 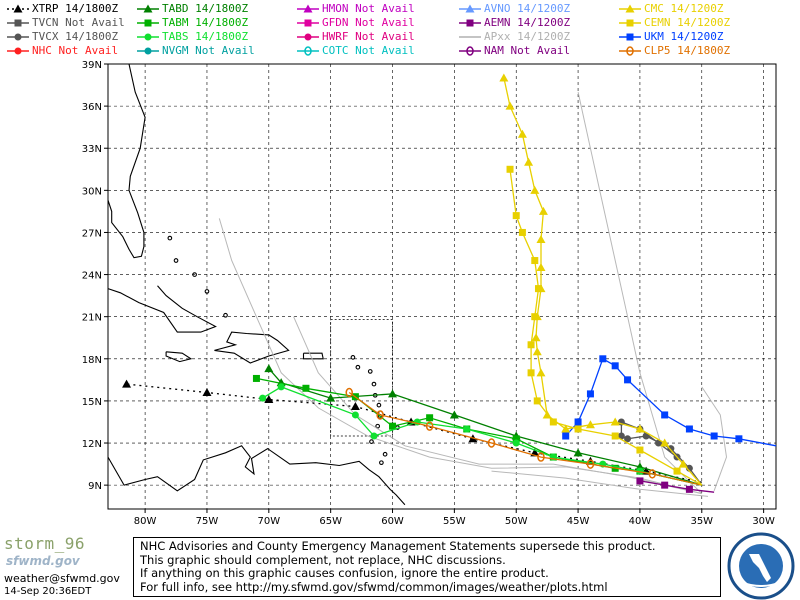 I want to click on x-tick-label: 75W, so click(x=207, y=521).